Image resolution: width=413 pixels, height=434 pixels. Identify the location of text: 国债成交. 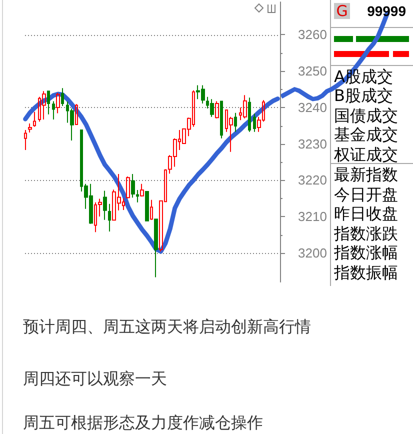
(366, 115).